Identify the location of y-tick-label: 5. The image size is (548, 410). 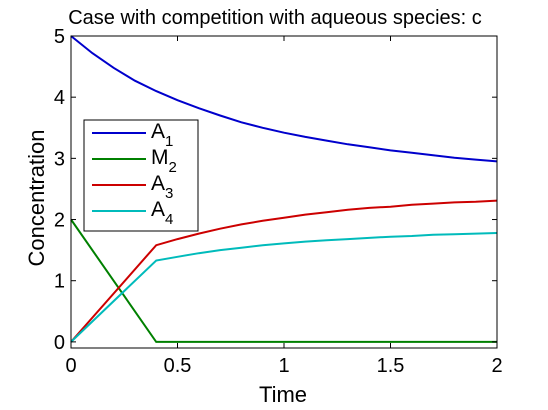
(59, 37).